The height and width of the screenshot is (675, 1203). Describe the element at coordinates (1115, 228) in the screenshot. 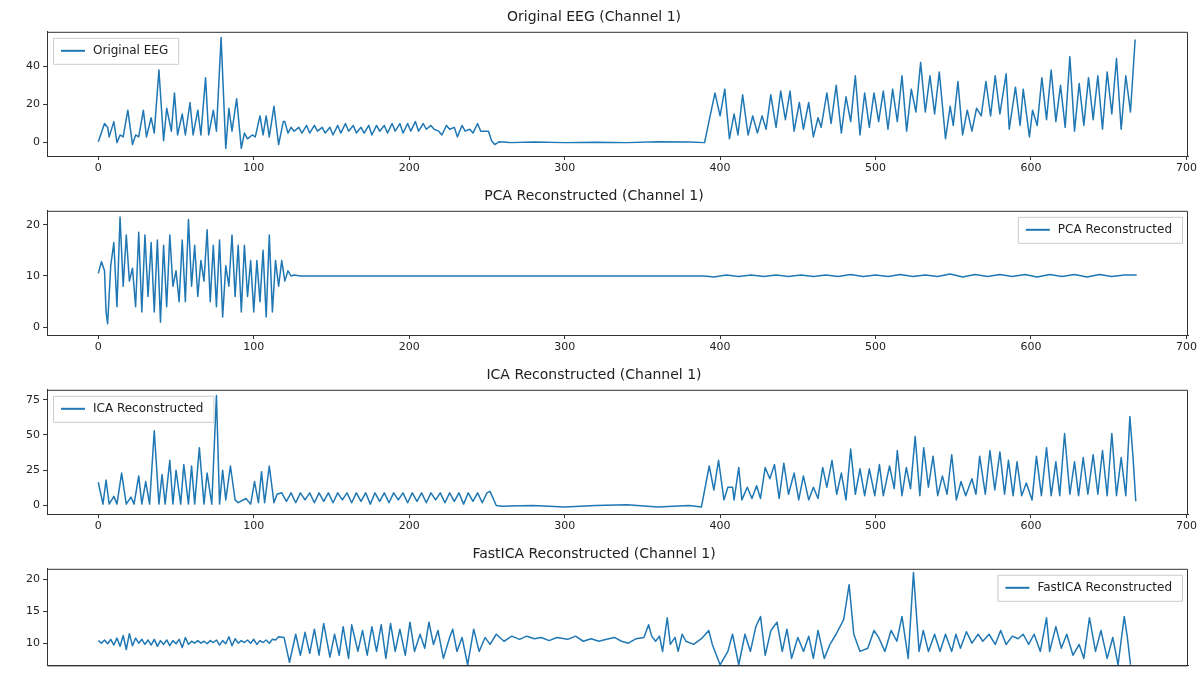

I see `legend-label: PCA Reconstructed` at that location.